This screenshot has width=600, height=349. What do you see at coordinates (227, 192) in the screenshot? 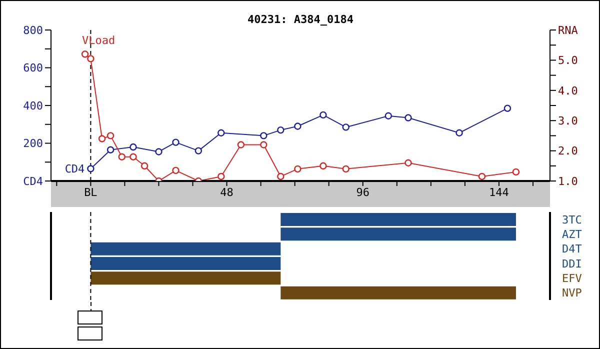
I see `x-tick-label: 48` at bounding box center [227, 192].